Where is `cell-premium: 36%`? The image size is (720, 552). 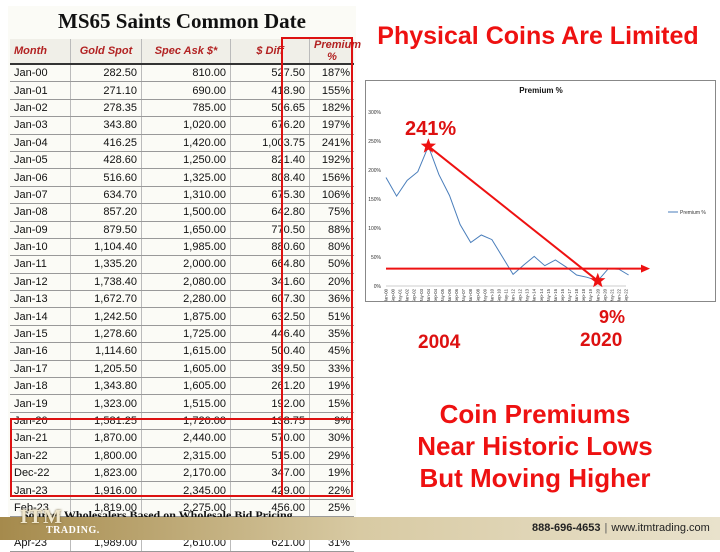 cell-premium: 36% is located at coordinates (331, 299).